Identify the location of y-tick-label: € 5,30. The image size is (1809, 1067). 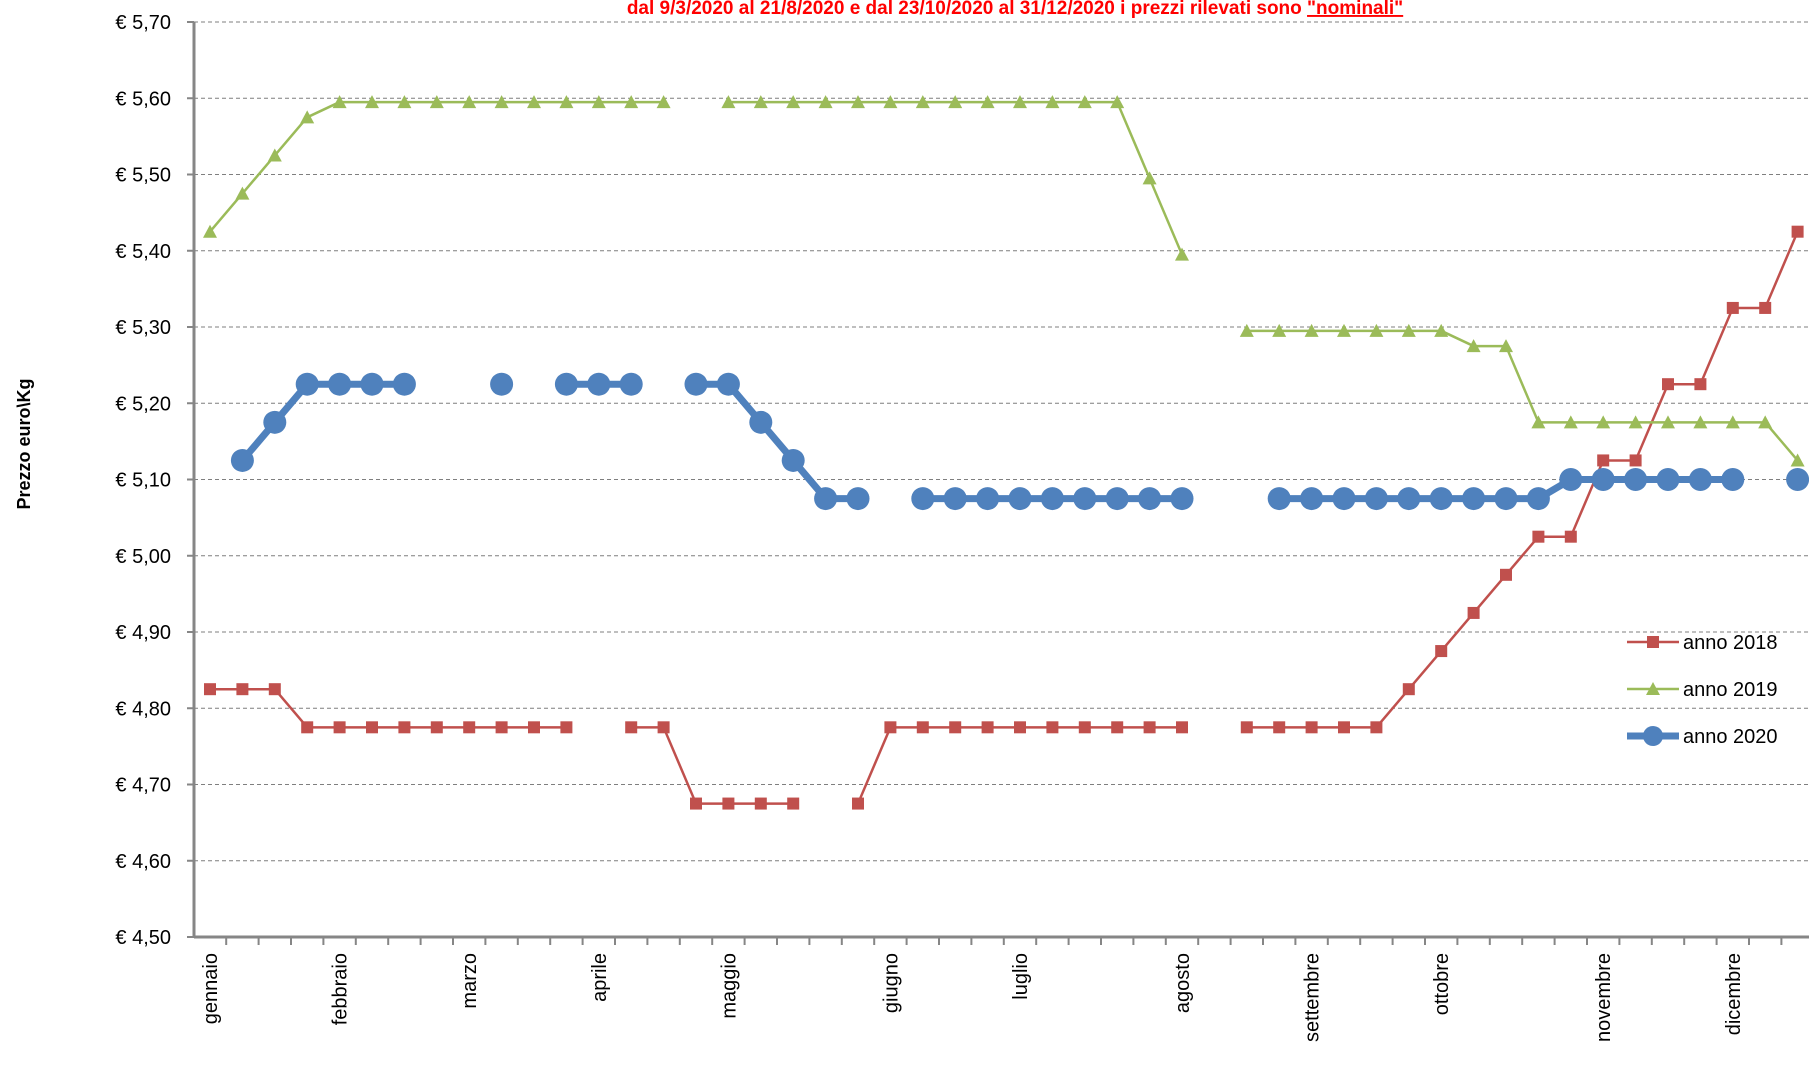
(143, 328).